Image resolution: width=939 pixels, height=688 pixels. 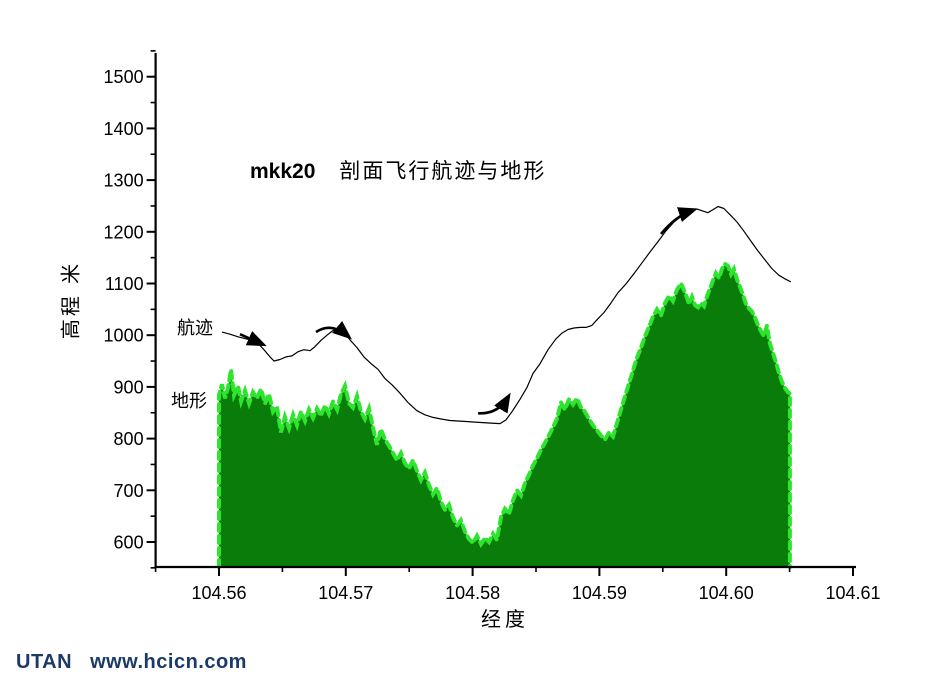 What do you see at coordinates (124, 284) in the screenshot?
I see `y-tick-label: 1100` at bounding box center [124, 284].